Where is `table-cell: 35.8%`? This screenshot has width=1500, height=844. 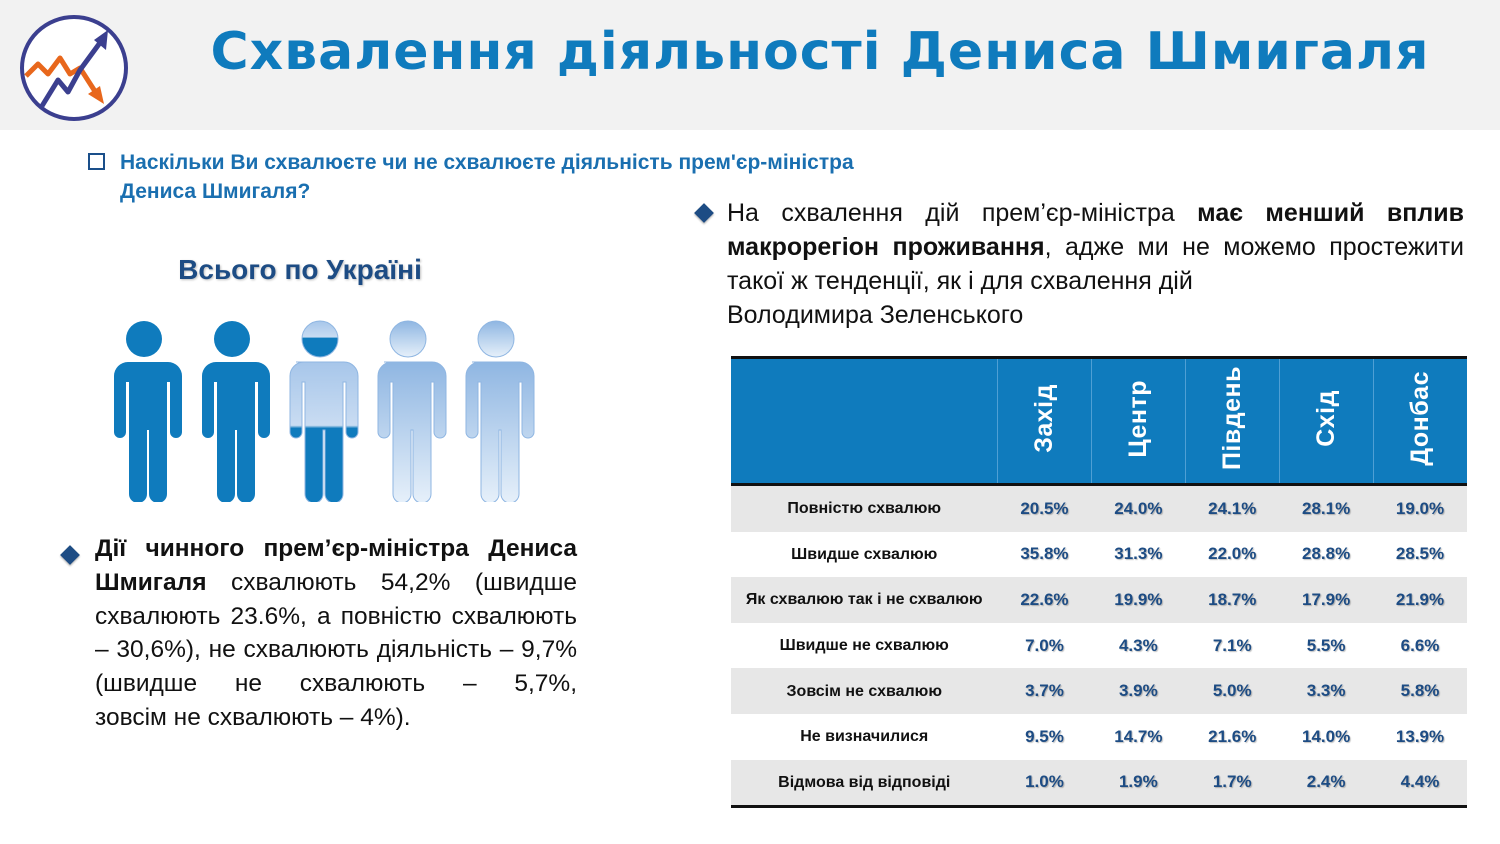 table-cell: 35.8% is located at coordinates (1044, 554).